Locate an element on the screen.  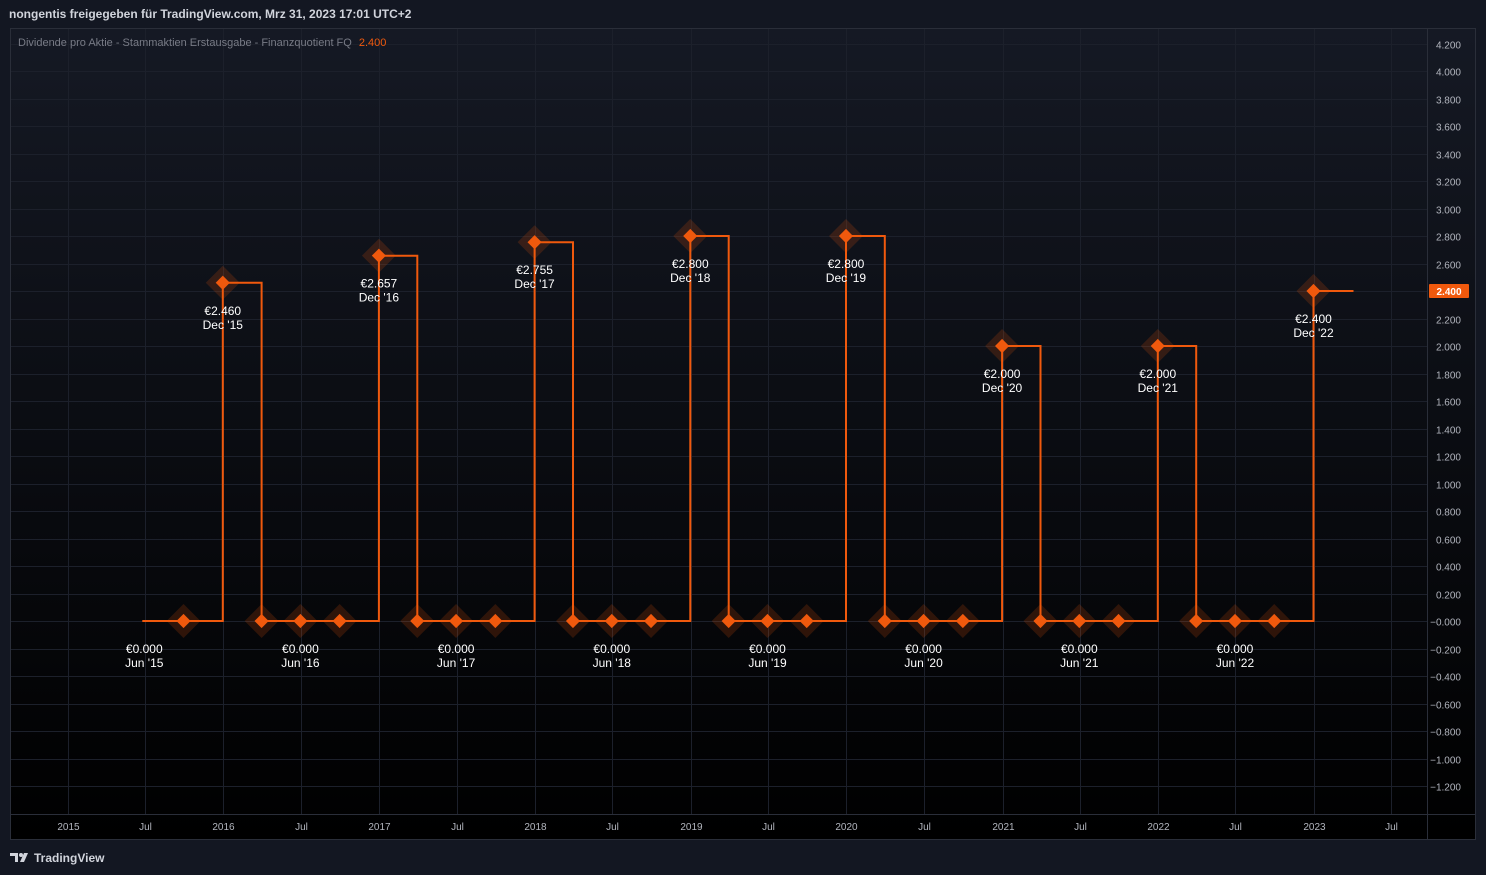
last-price-badge is located at coordinates (1449, 291).